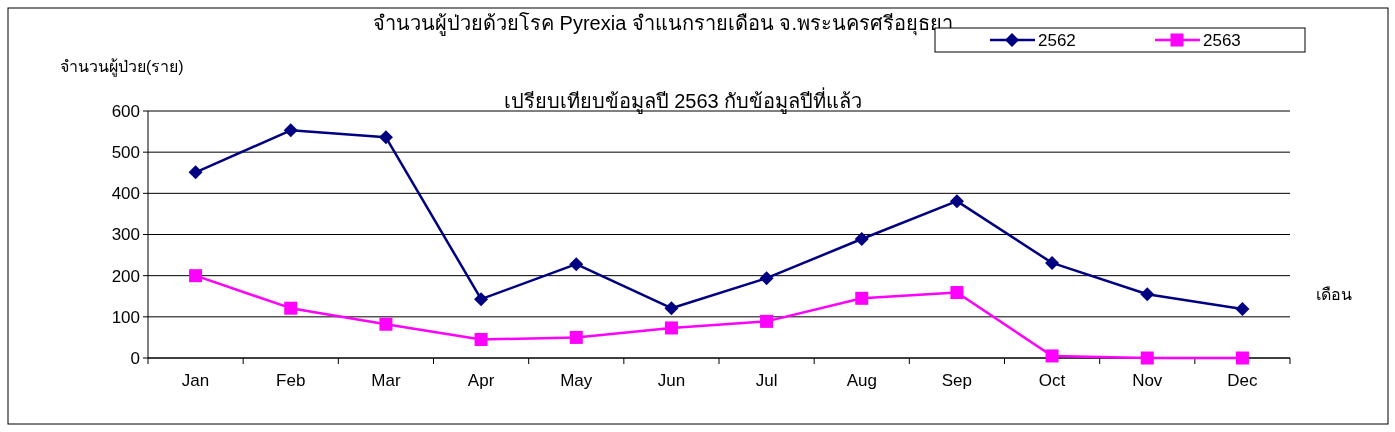 The width and height of the screenshot is (1395, 432). I want to click on y-tick-label: 400, so click(125, 194).